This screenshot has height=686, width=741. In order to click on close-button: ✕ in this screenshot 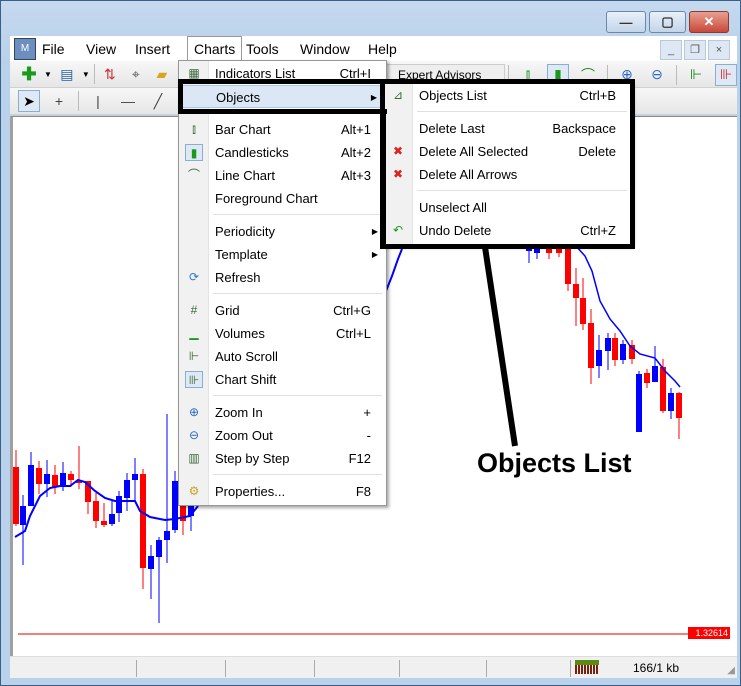, I will do `click(709, 22)`.